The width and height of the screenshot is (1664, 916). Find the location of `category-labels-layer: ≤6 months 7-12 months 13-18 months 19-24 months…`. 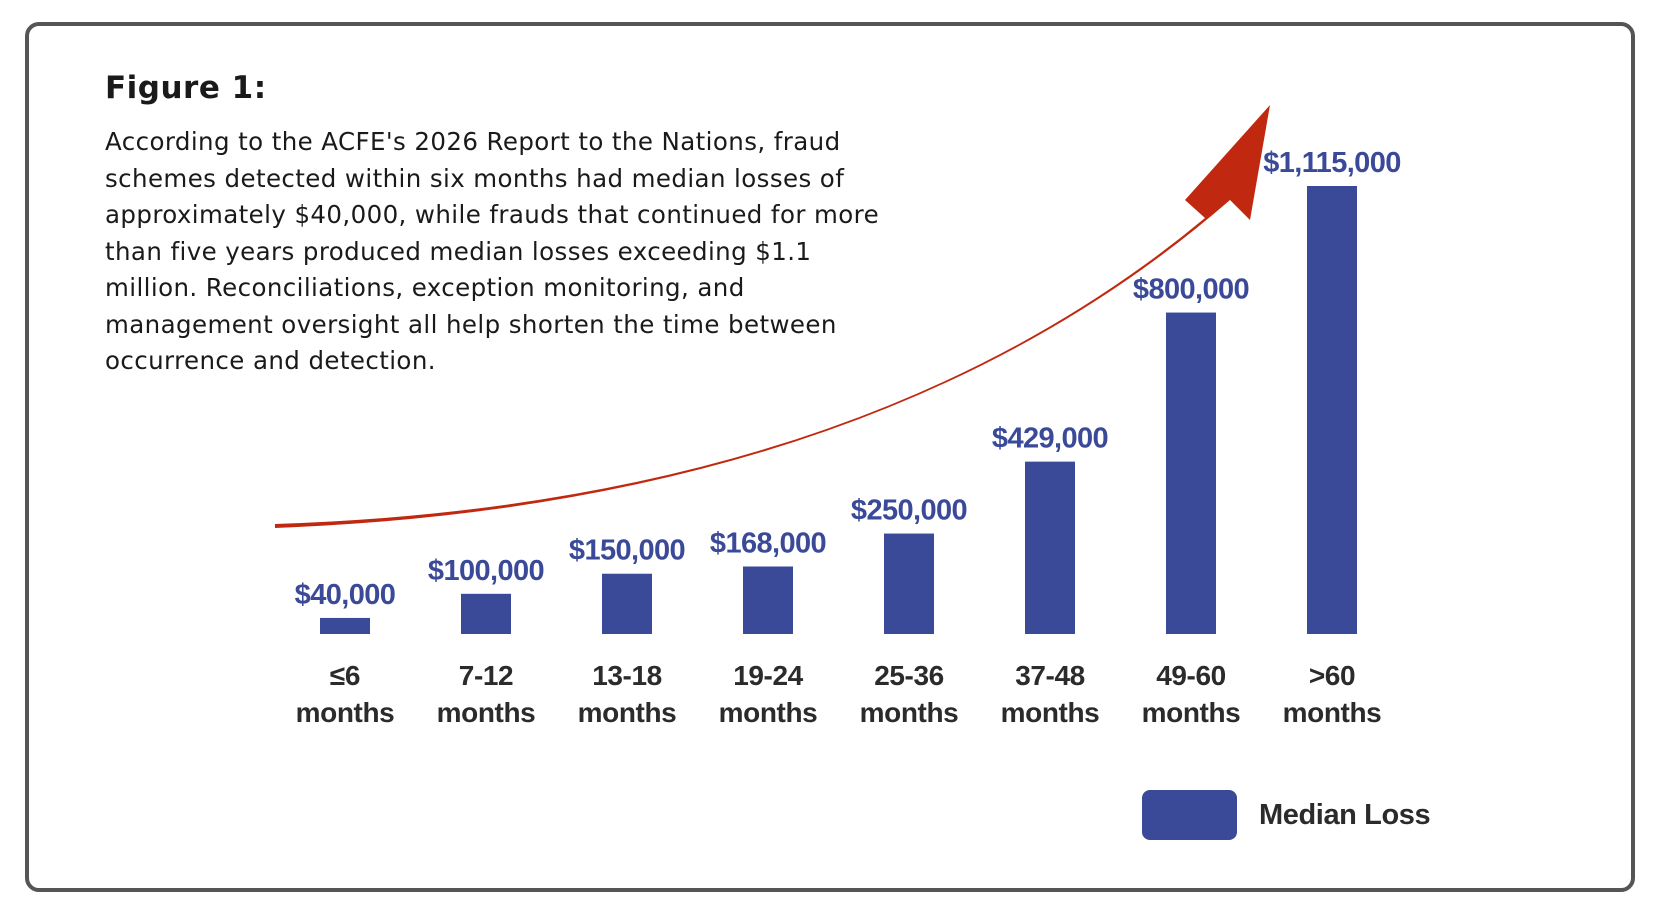

category-labels-layer: ≤6 months 7-12 months 13-18 months 19-24 months… is located at coordinates (839, 694).